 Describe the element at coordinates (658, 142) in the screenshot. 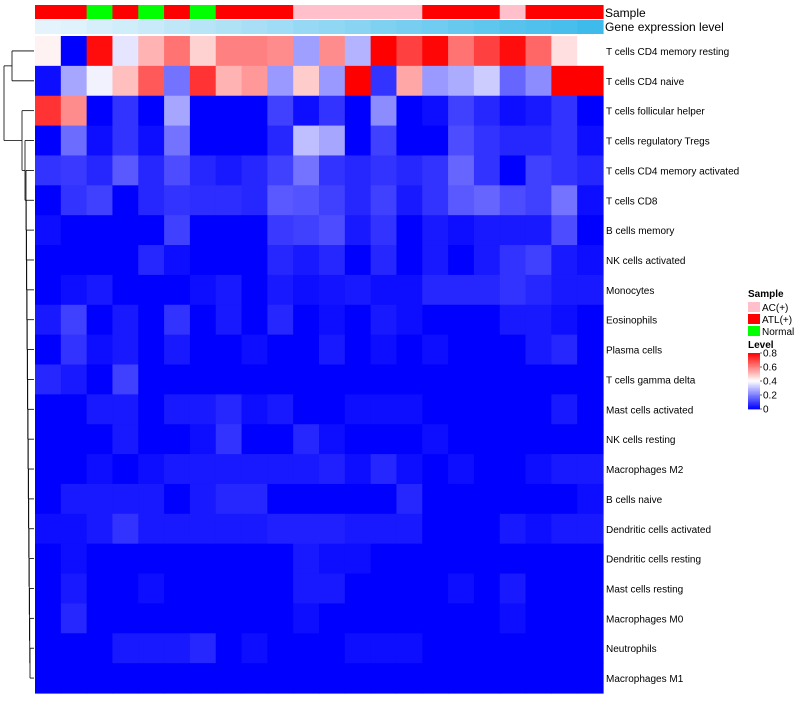

I see `row-label: T cells regulatory Tregs` at that location.